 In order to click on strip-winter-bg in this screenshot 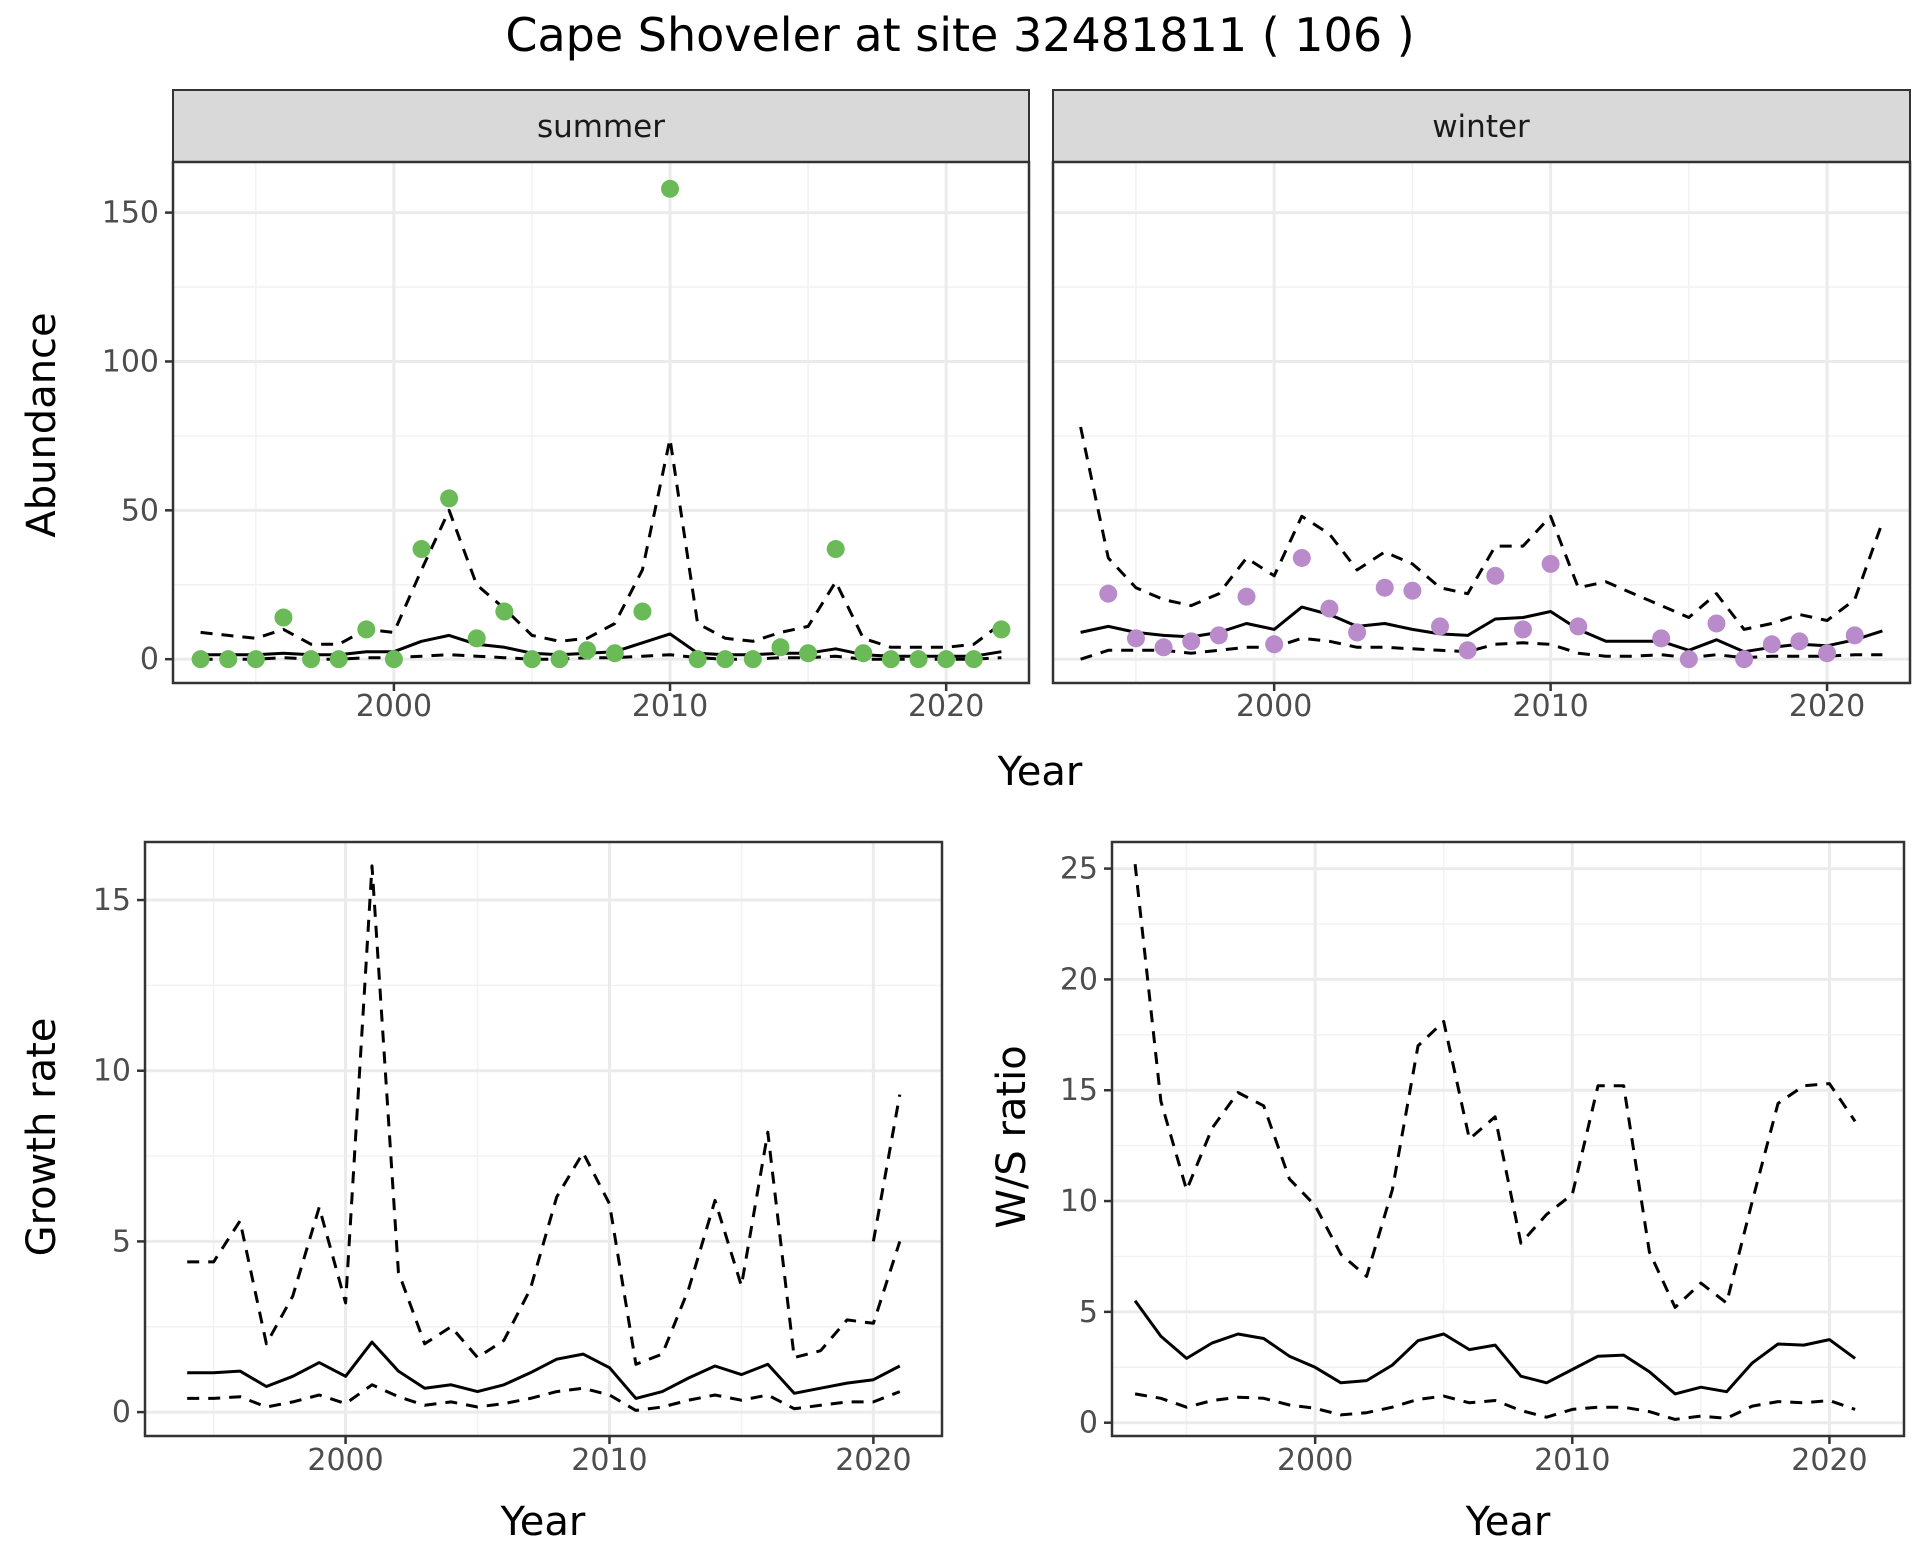, I will do `click(1481, 126)`.